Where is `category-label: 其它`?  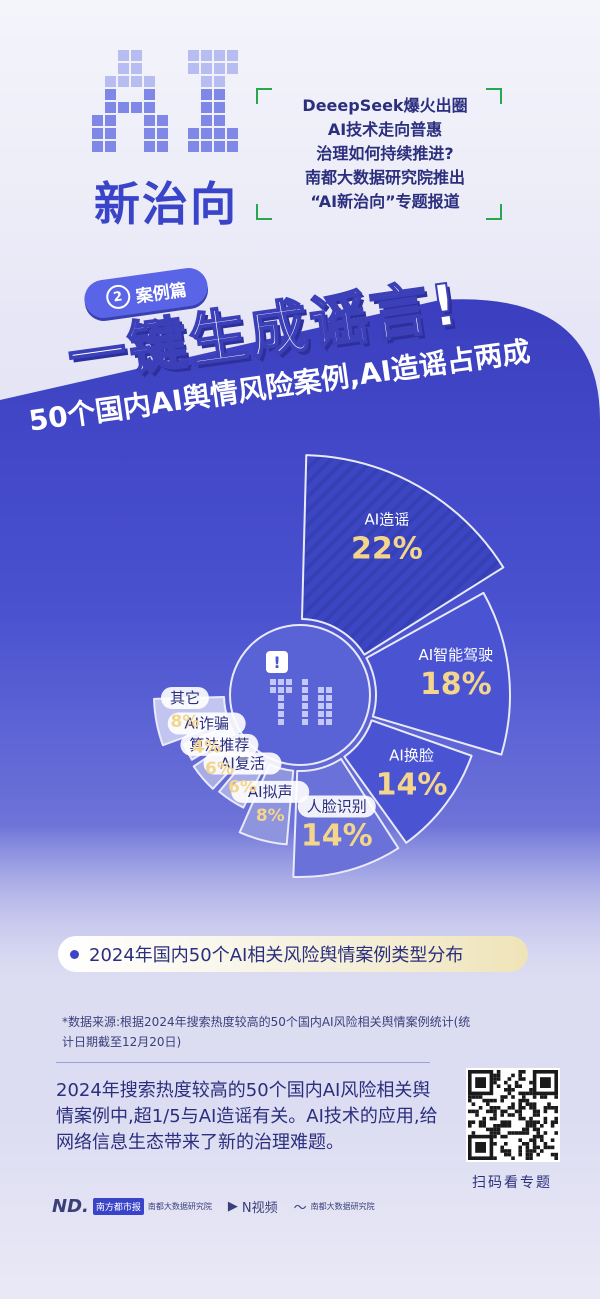 category-label: 其它 is located at coordinates (185, 698).